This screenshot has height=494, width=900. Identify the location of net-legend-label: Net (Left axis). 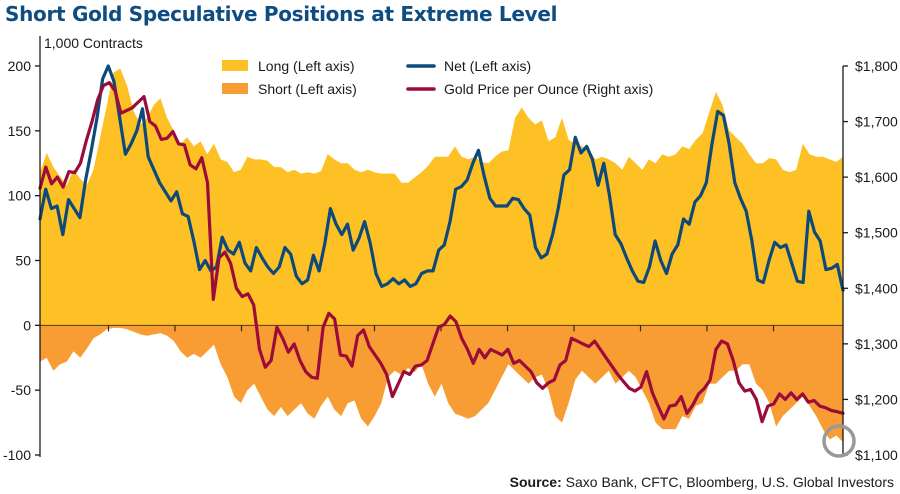
(487, 66).